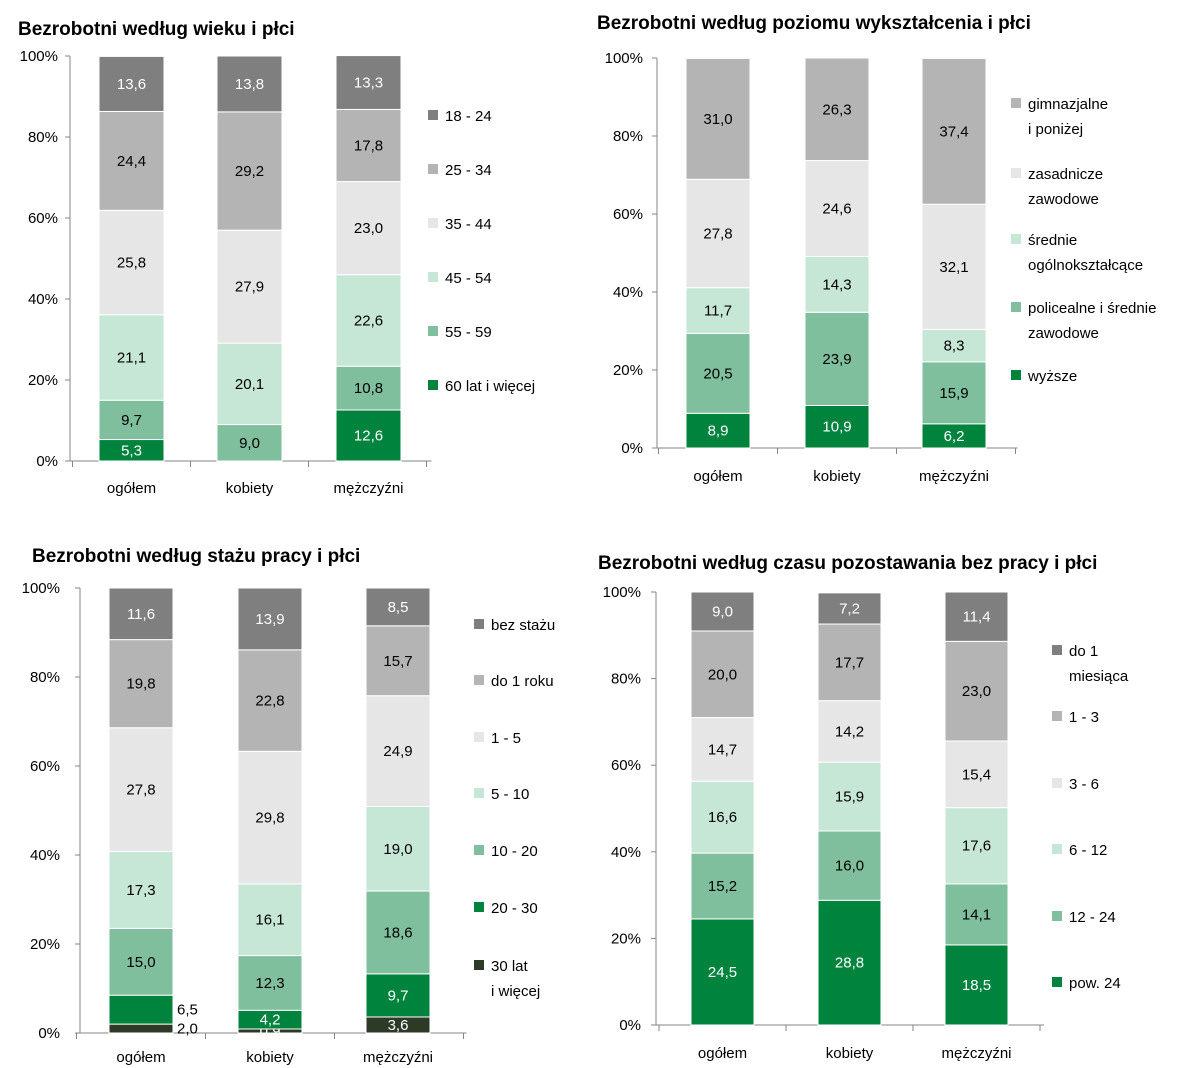 Image resolution: width=1201 pixels, height=1068 pixels. I want to click on data-label: 6,2, so click(954, 436).